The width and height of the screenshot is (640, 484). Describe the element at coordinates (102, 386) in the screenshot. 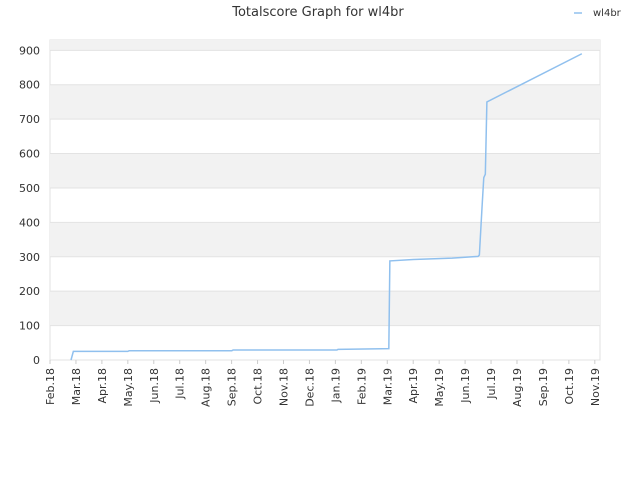

I see `x-tick-label: Apr.18` at that location.